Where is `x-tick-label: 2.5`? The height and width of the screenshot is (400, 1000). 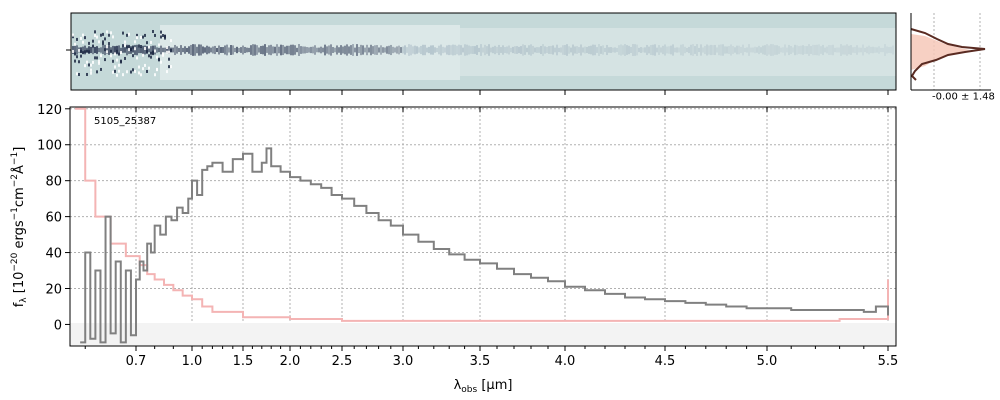
x-tick-label: 2.5 is located at coordinates (342, 361).